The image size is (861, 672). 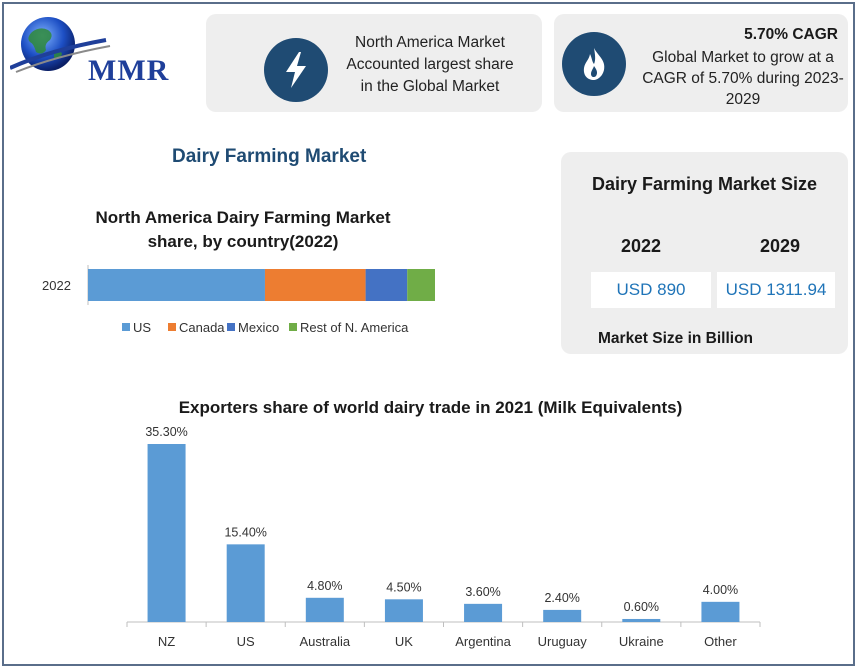 I want to click on legend-label: US, so click(x=142, y=327).